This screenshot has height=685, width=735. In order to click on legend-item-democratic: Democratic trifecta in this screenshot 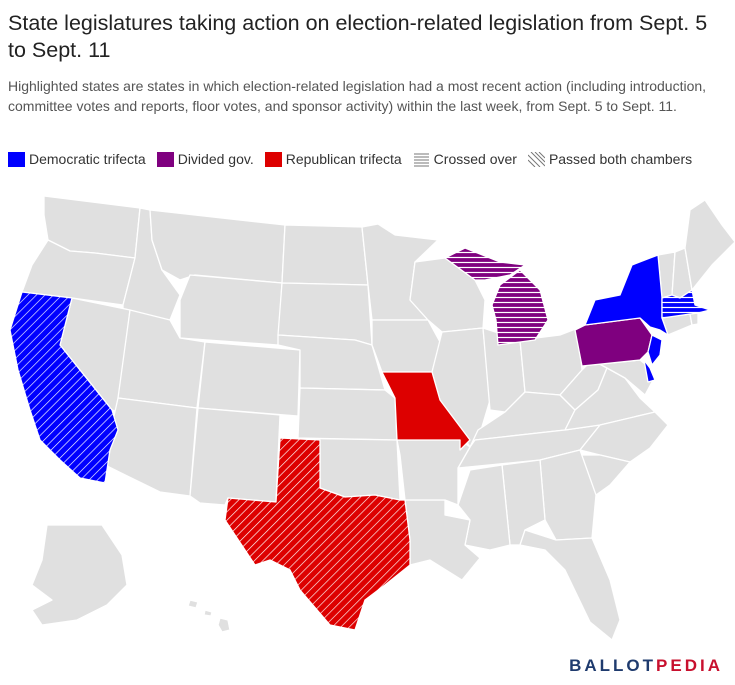, I will do `click(77, 159)`.